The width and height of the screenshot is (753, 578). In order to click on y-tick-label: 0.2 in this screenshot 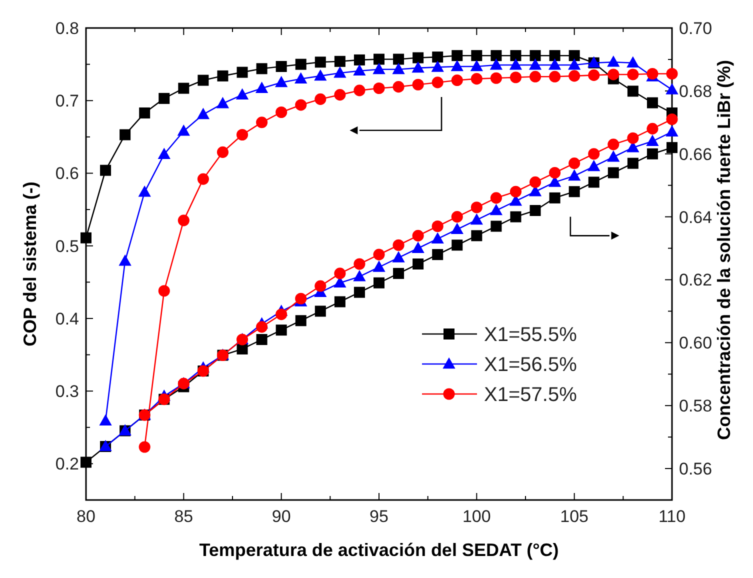, I will do `click(67, 464)`.